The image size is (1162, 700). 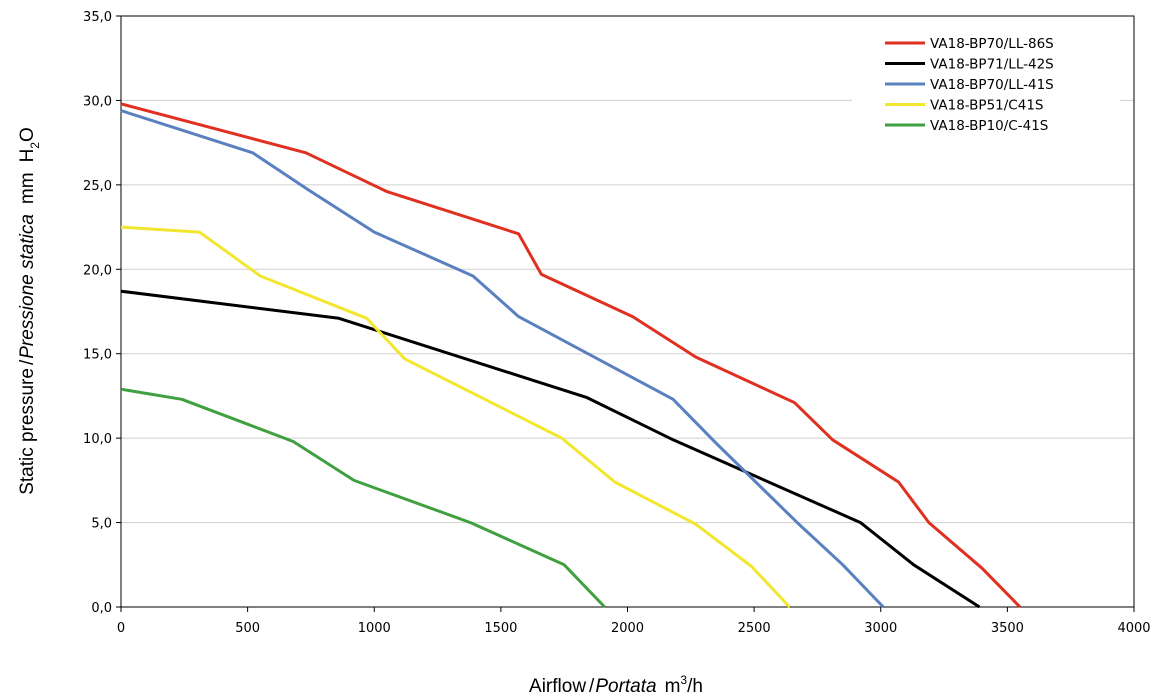 I want to click on x-tick-label: 500, so click(x=247, y=628).